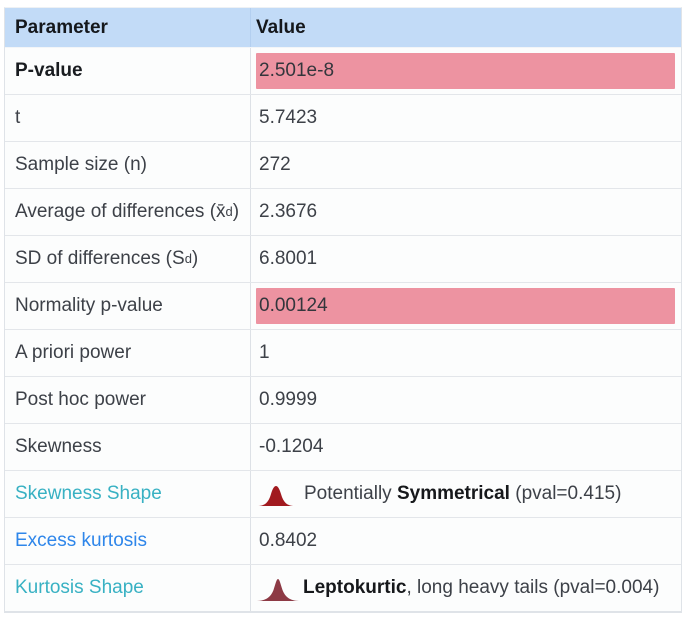 The height and width of the screenshot is (617, 685). I want to click on shape-text-prefix: Potentially, so click(350, 493).